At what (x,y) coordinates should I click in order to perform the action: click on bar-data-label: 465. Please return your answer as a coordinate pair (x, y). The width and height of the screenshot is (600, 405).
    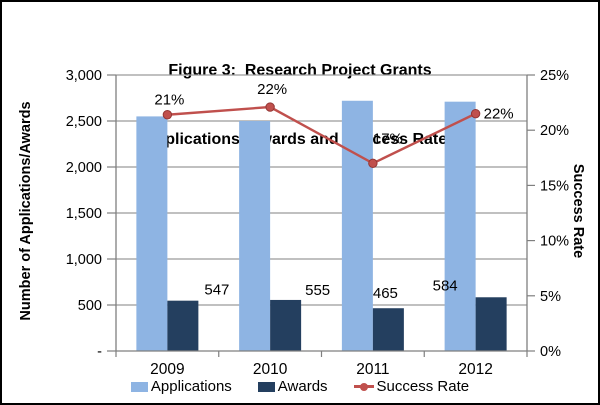
    Looking at the image, I should click on (385, 293).